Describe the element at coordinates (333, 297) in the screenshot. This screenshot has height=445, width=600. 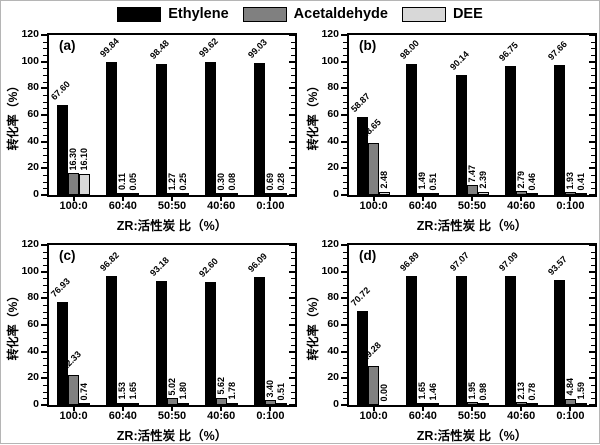
I see `y-tick-label: 80` at that location.